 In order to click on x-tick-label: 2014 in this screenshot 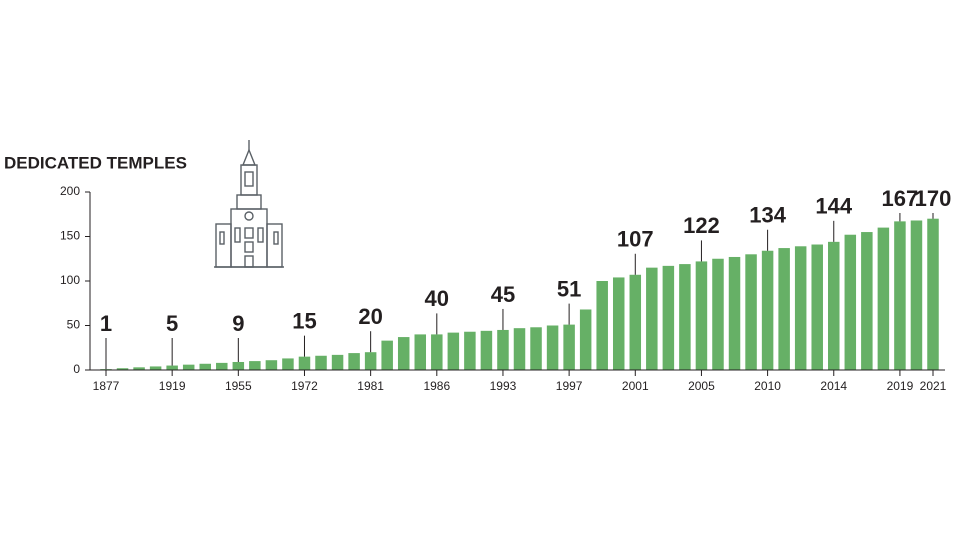, I will do `click(833, 386)`.